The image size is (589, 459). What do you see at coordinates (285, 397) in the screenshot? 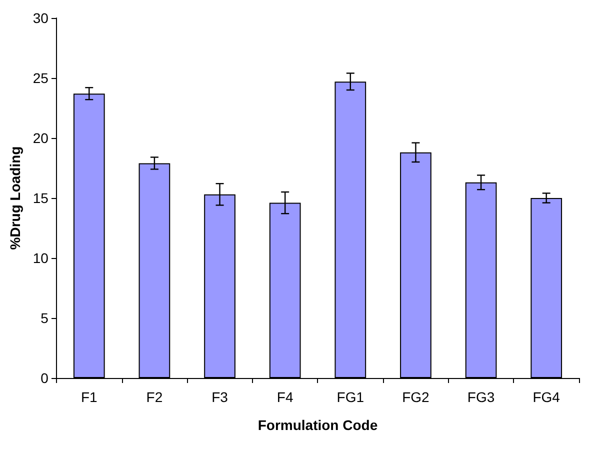
I see `x-tick-label: F4` at bounding box center [285, 397].